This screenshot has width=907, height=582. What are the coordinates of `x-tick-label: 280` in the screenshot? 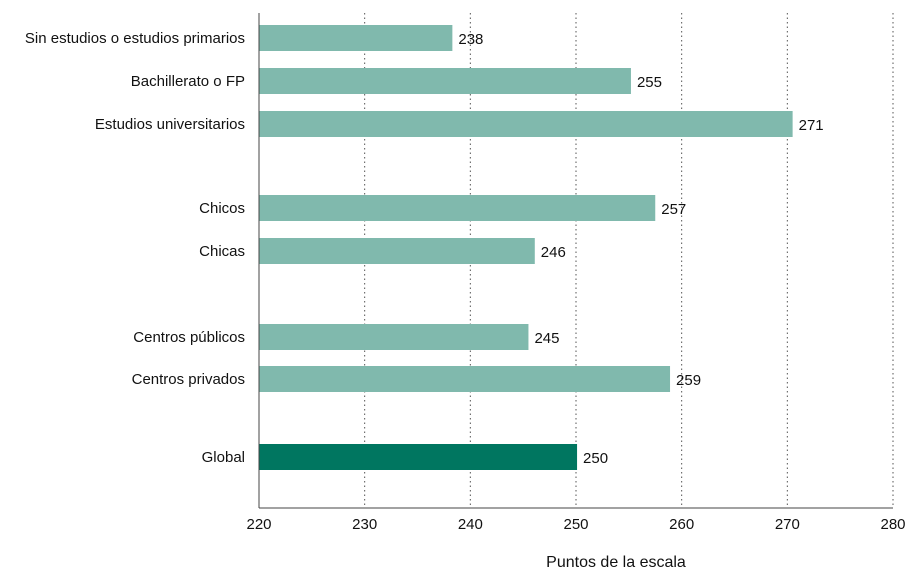 It's located at (892, 524).